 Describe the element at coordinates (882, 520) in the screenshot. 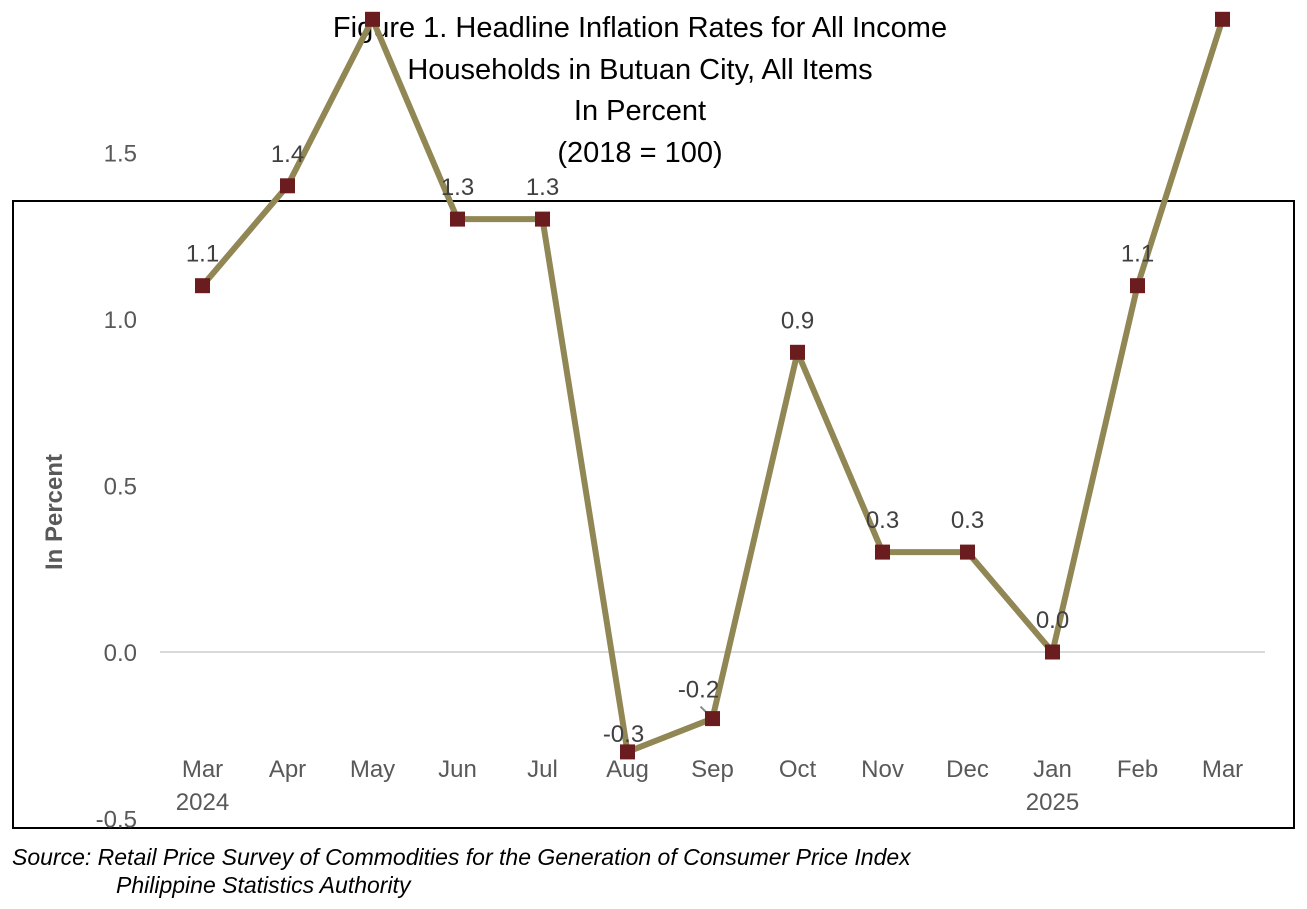

I see `data-label-8: 0.3` at that location.